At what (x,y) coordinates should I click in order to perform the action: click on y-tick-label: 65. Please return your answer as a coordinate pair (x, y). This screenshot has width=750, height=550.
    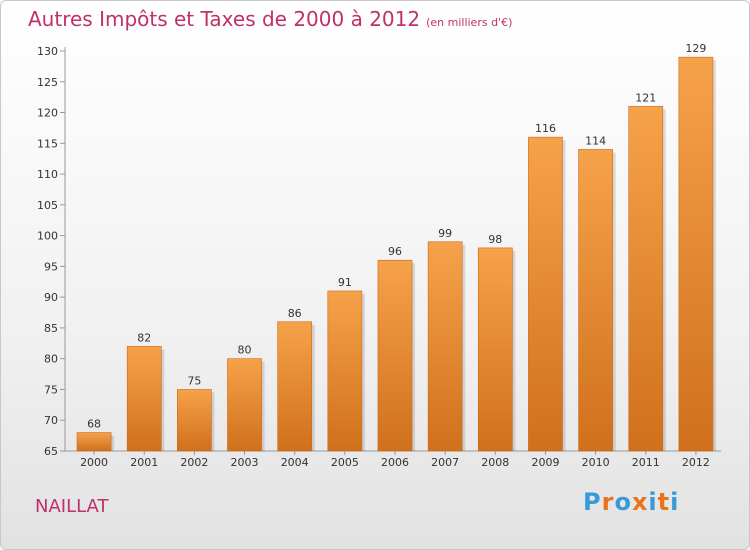
    Looking at the image, I should click on (51, 451).